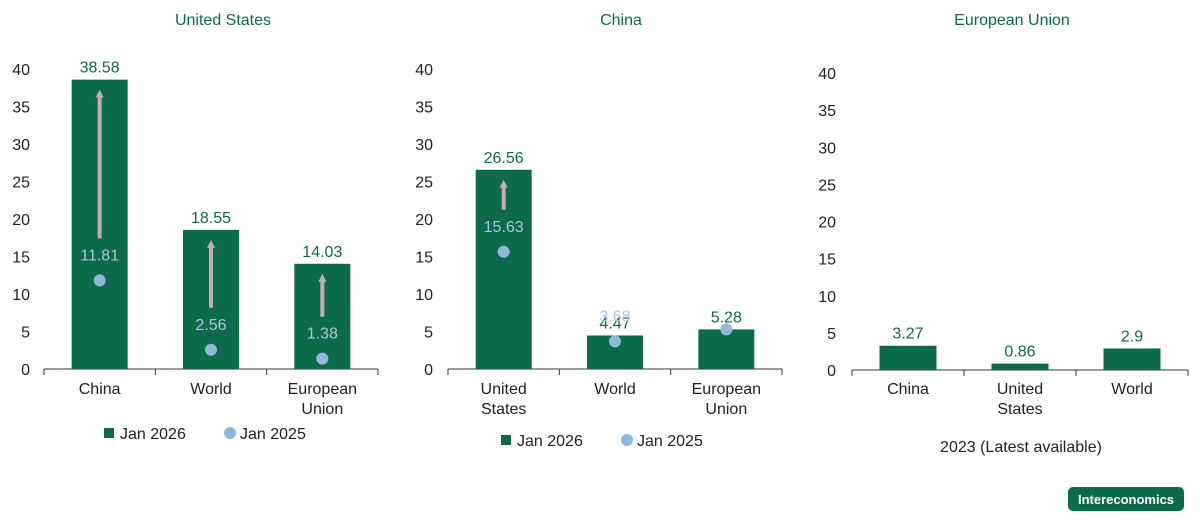 The height and width of the screenshot is (529, 1200). Describe the element at coordinates (504, 227) in the screenshot. I see `dot-value-label: 15.63` at that location.